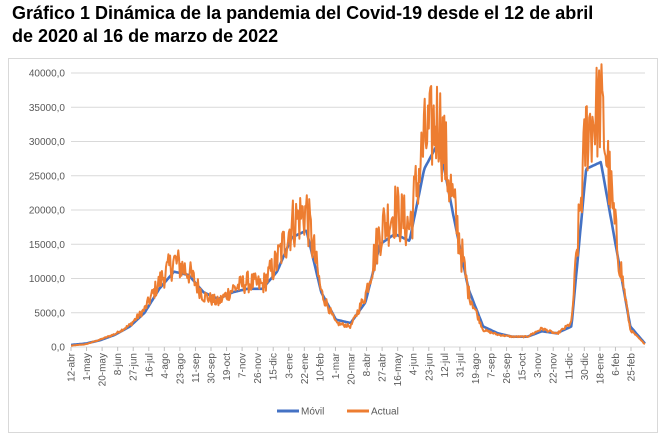 Image resolution: width=667 pixels, height=439 pixels. I want to click on x-tick-label: 7-sep, so click(492, 365).